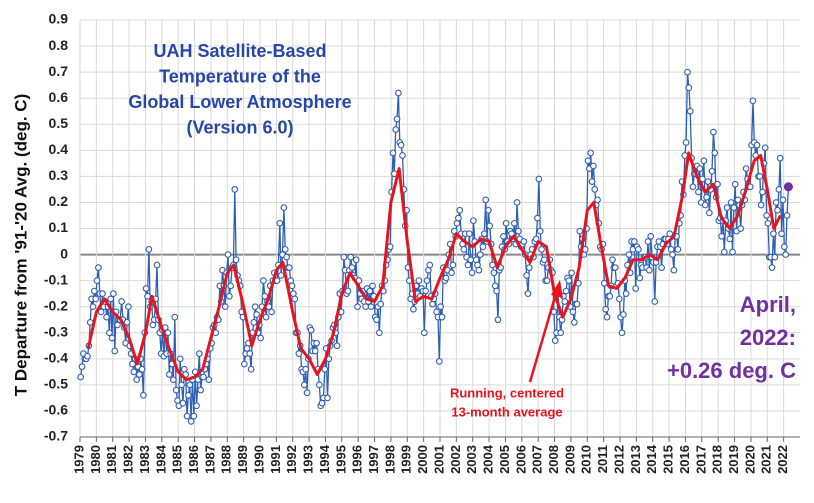  What do you see at coordinates (422, 459) in the screenshot?
I see `x-tick-label: 2000` at bounding box center [422, 459].